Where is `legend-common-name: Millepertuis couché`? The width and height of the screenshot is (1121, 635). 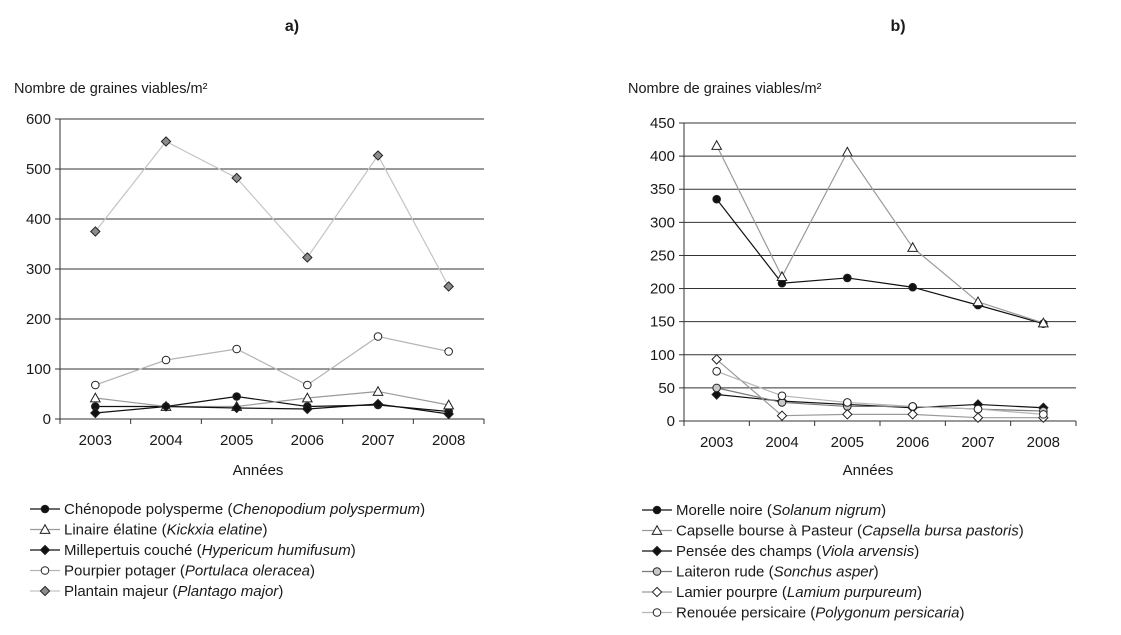 legend-common-name: Millepertuis couché is located at coordinates (128, 550).